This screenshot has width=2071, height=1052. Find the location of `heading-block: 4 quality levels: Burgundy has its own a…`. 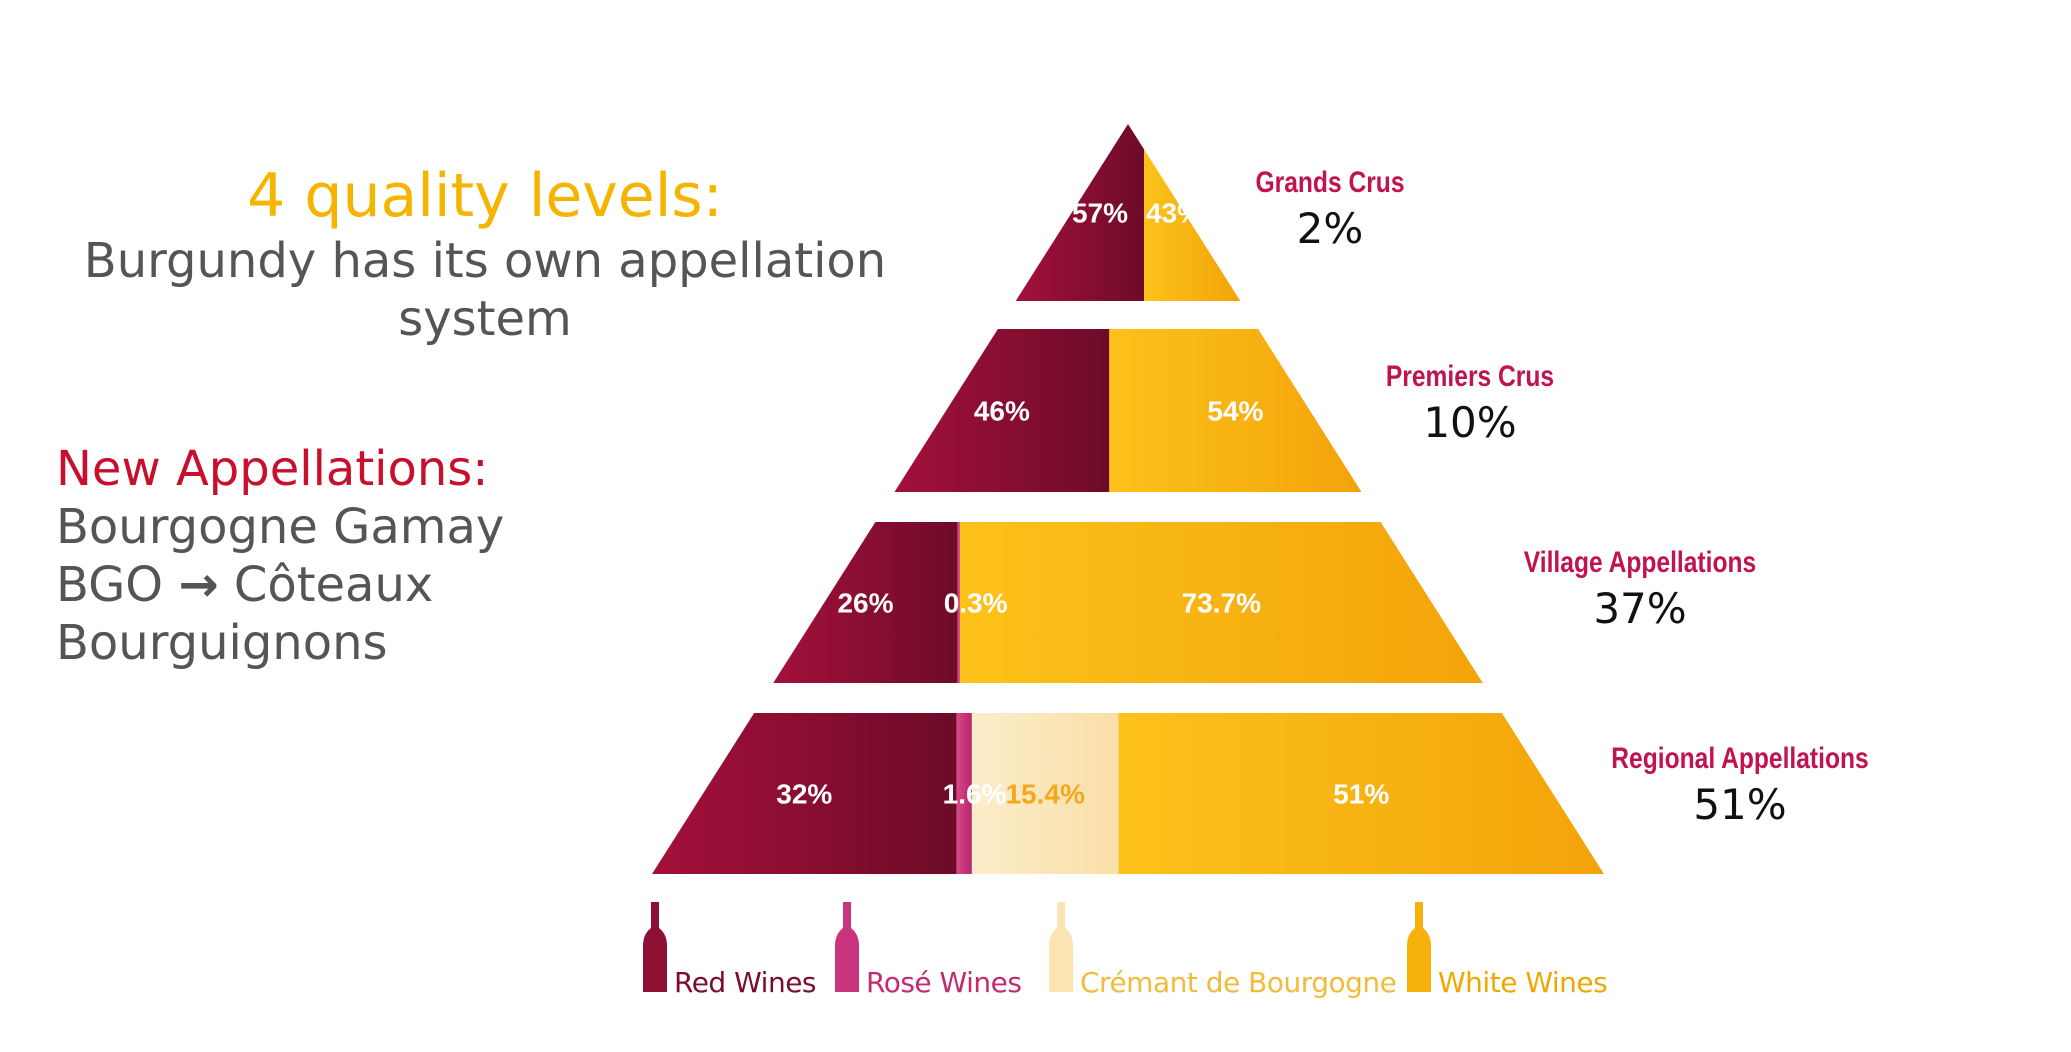

heading-block: 4 quality levels: Burgundy has its own a… is located at coordinates (485, 254).